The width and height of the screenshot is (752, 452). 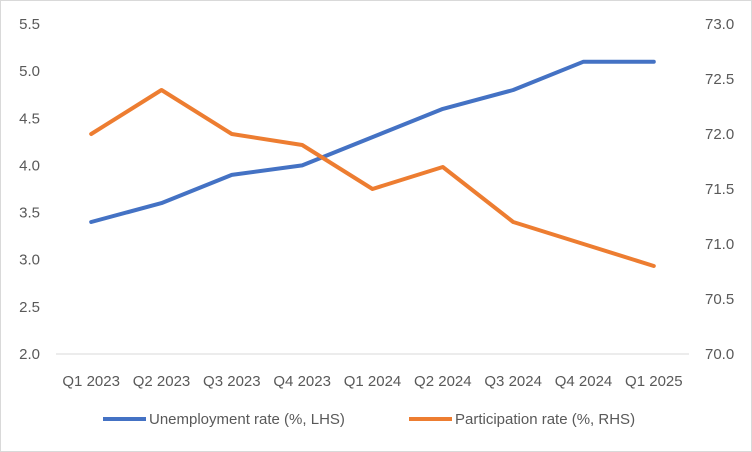 What do you see at coordinates (719, 134) in the screenshot?
I see `right-tick-label: 72.0` at bounding box center [719, 134].